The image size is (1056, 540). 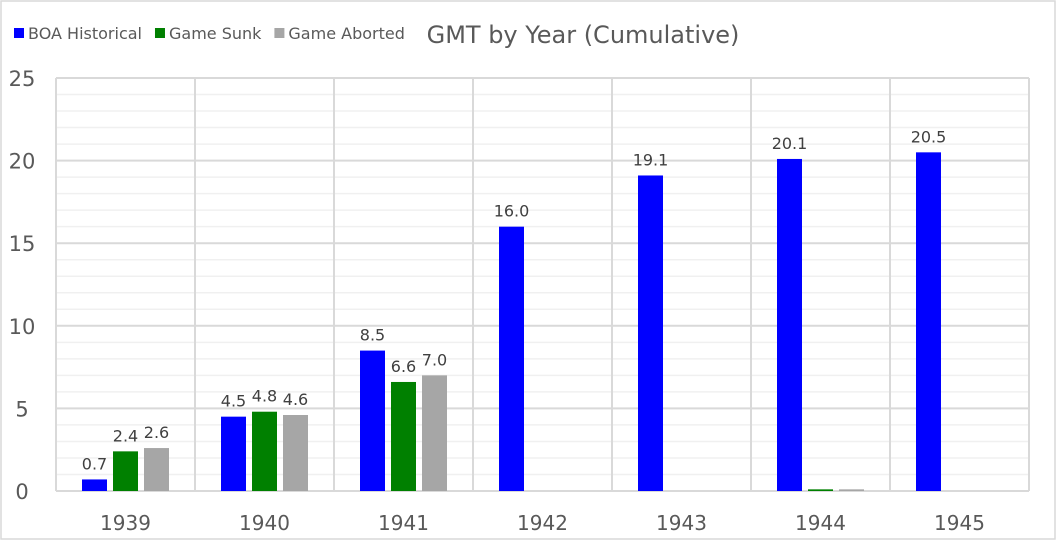 I want to click on data-label: 2.4, so click(x=125, y=435).